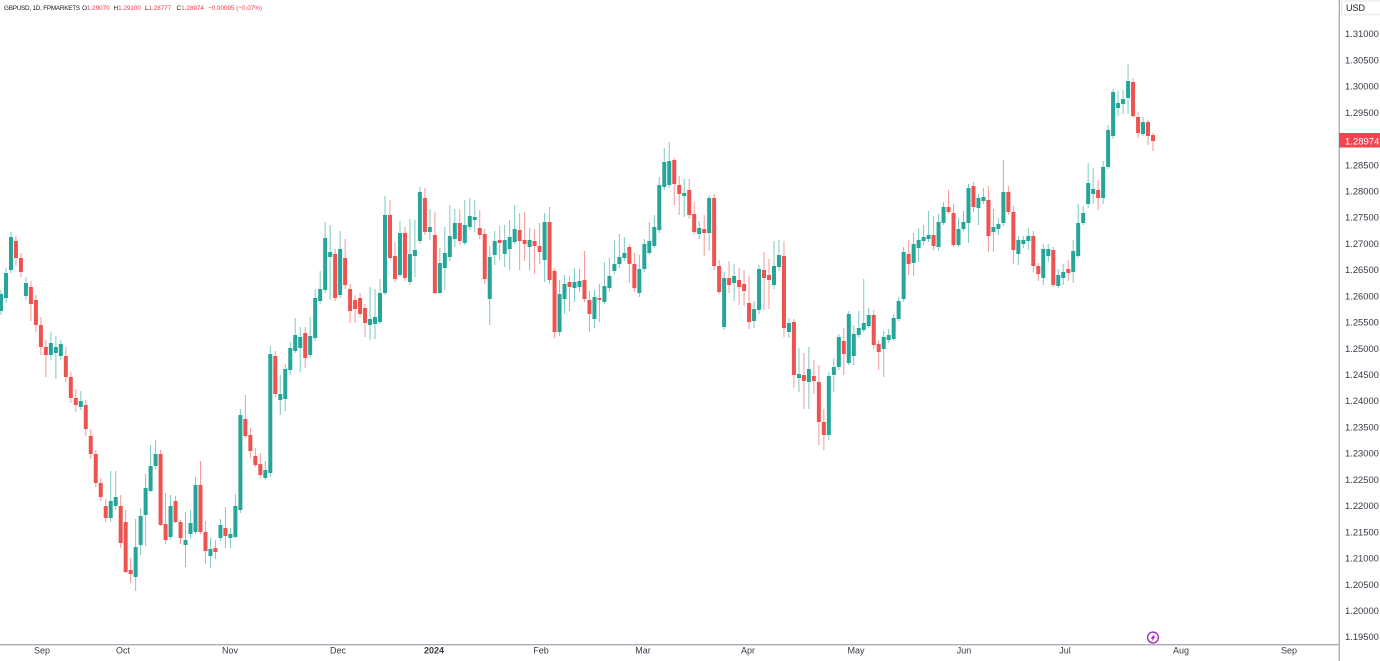  What do you see at coordinates (1362, 33) in the screenshot?
I see `svg-text: 1.31000` at bounding box center [1362, 33].